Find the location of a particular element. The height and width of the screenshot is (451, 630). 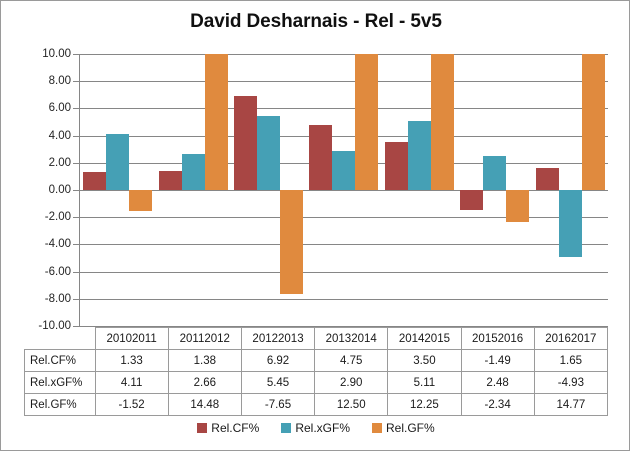

table-row: Rel.xGF% 4.11 2.66 5.45 2.90 5.11 2.48 -4.93 is located at coordinates (316, 382).